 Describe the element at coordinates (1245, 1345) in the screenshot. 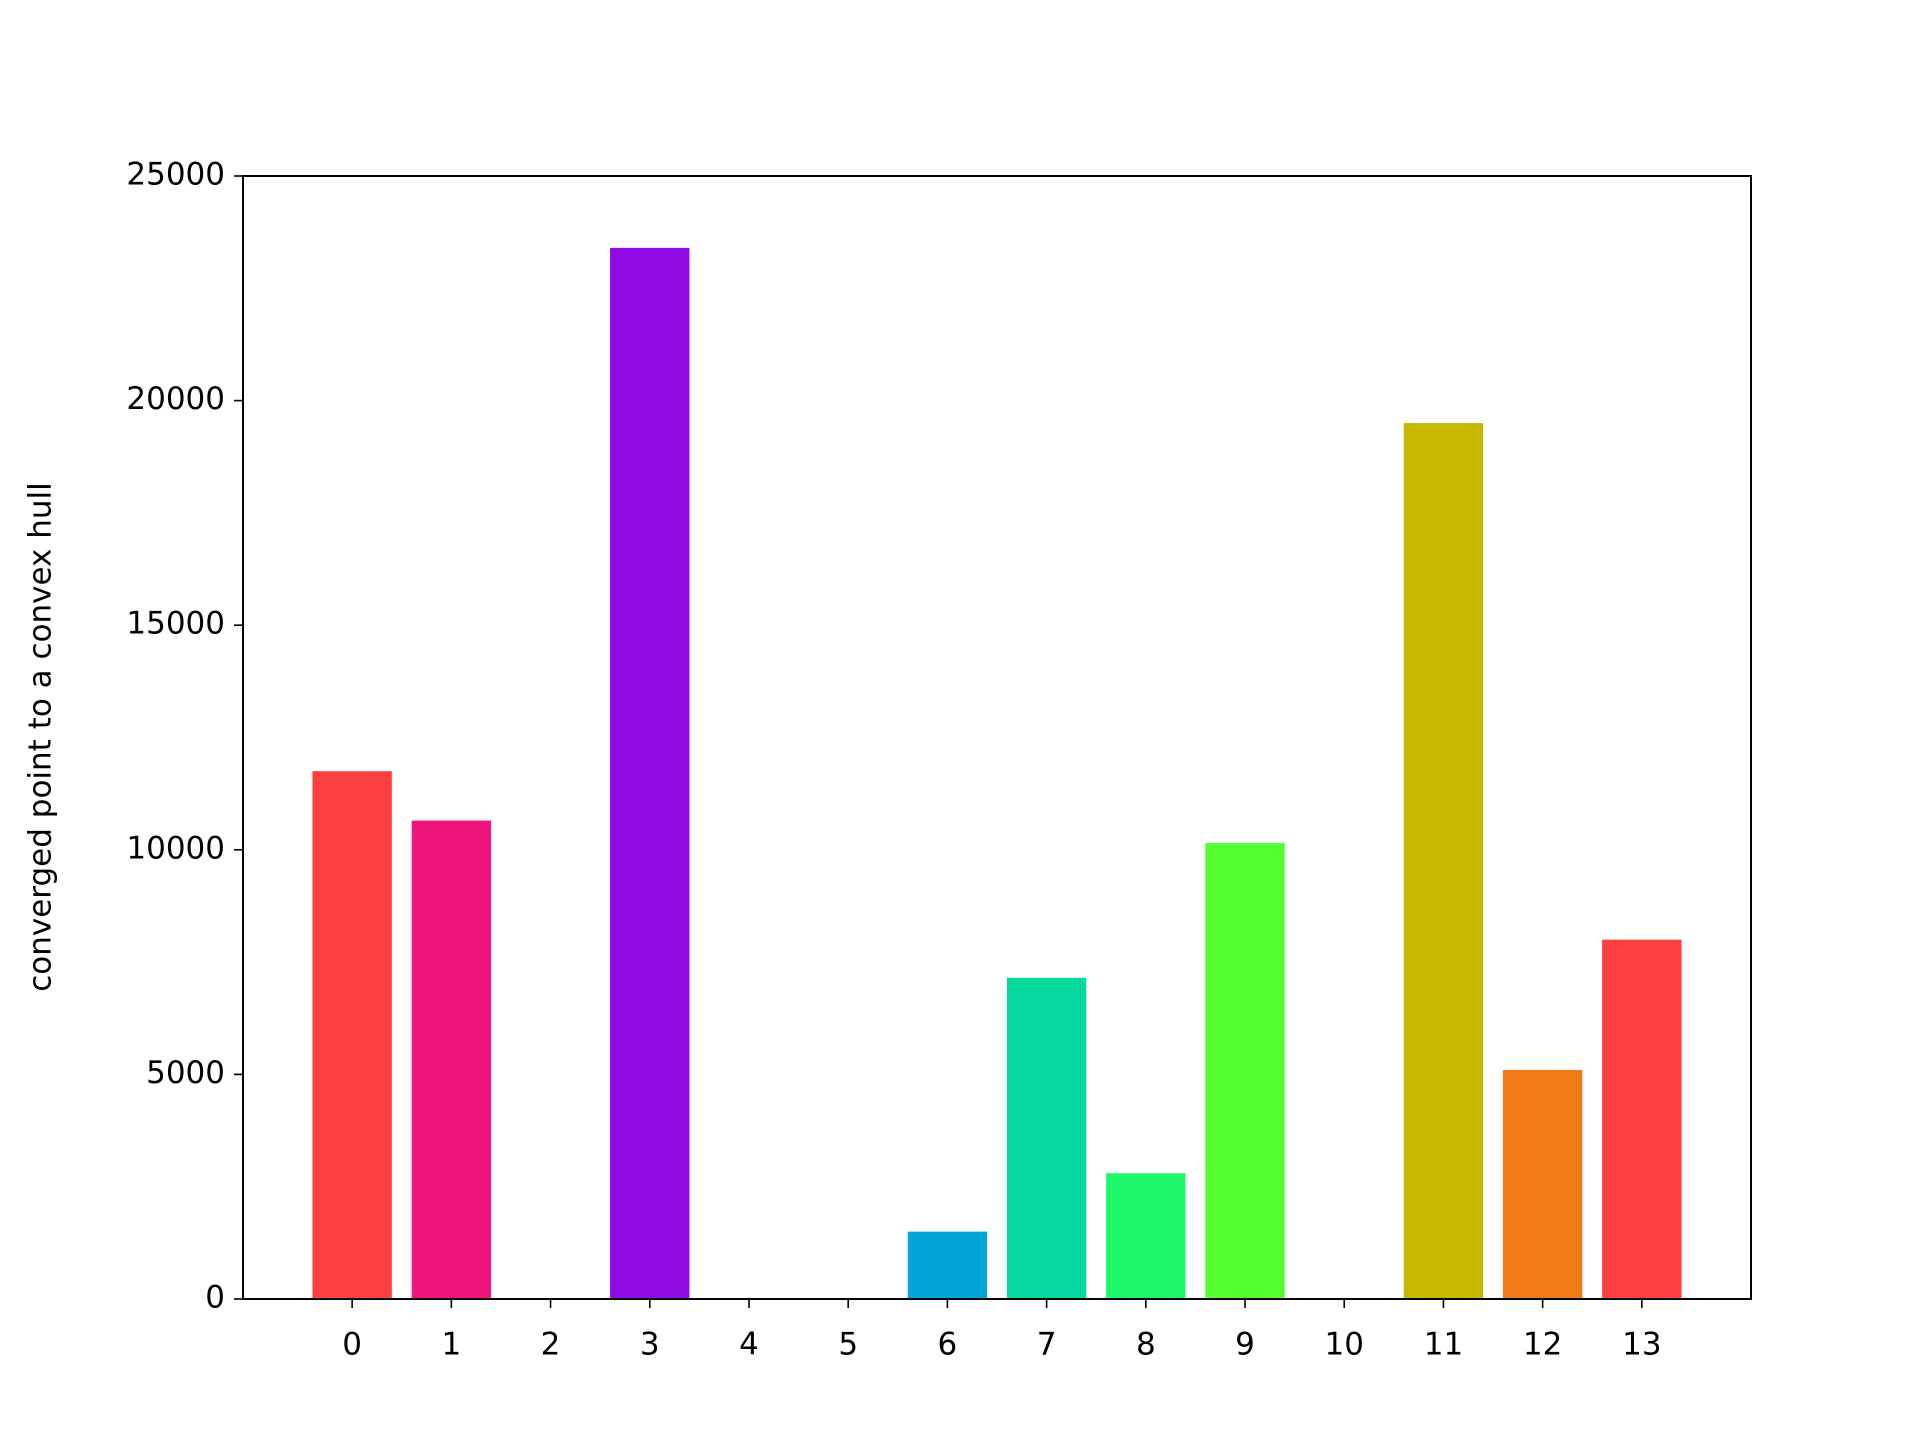

I see `x-tick-label: 9` at that location.